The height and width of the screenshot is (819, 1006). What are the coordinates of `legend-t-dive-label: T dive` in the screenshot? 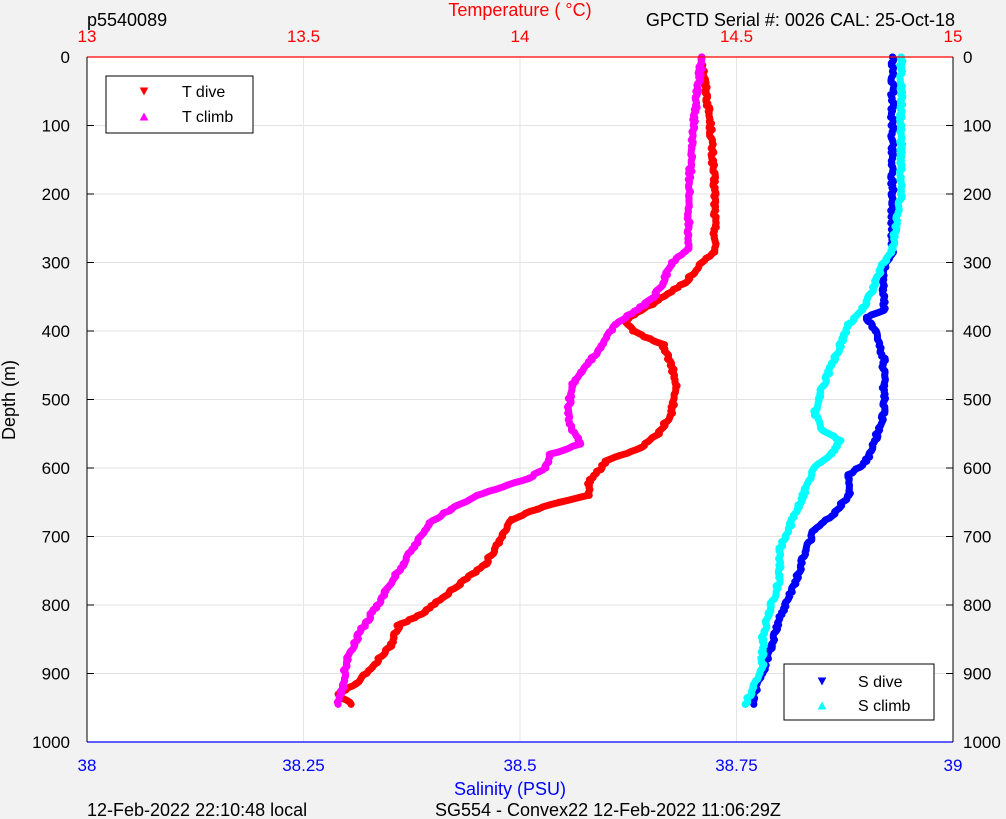 It's located at (203, 92).